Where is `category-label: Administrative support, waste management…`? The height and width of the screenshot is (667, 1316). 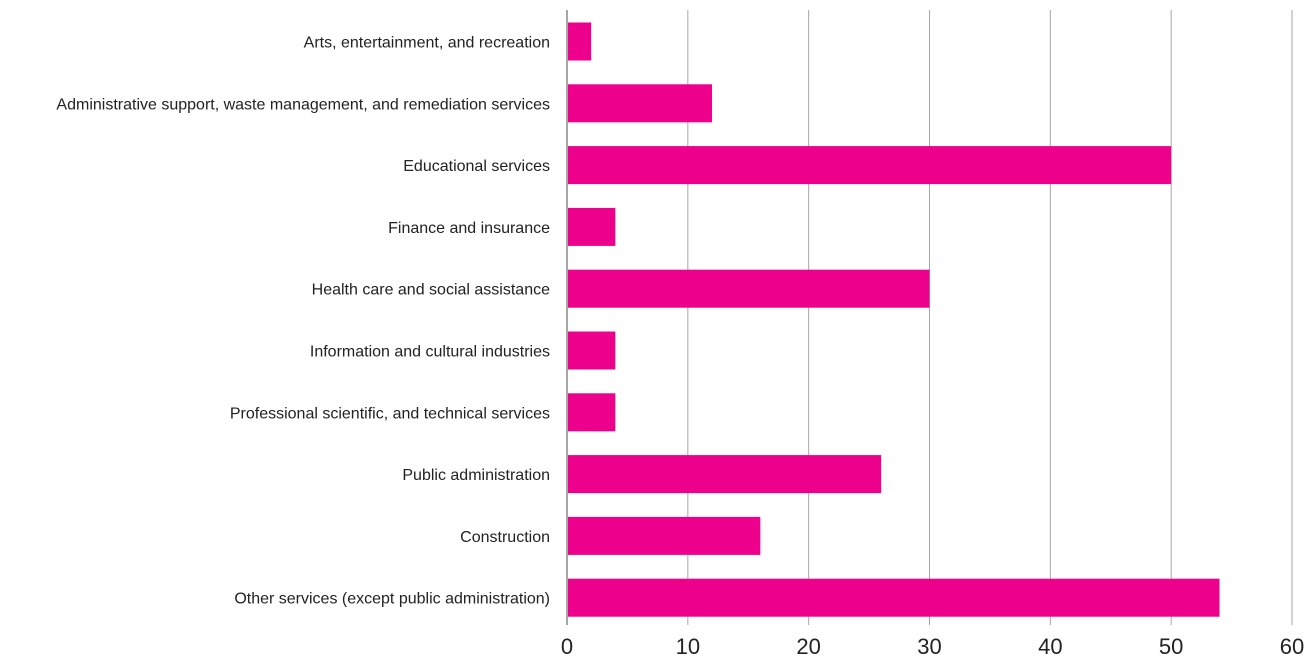 category-label: Administrative support, waste management… is located at coordinates (303, 104).